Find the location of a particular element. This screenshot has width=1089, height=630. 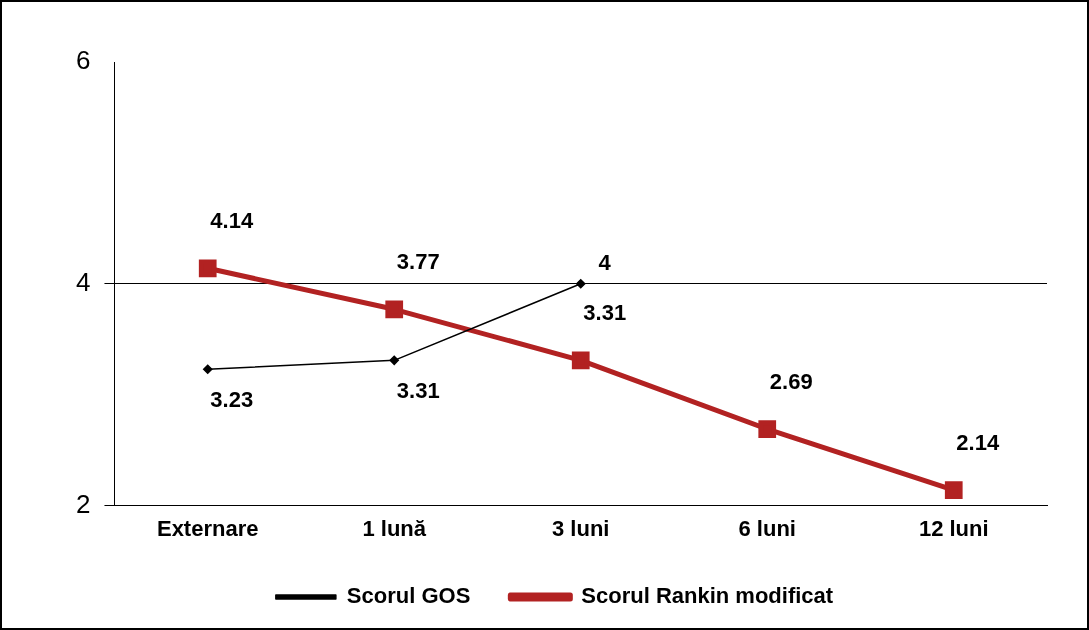

x-tick-label: 1 lună is located at coordinates (394, 528).